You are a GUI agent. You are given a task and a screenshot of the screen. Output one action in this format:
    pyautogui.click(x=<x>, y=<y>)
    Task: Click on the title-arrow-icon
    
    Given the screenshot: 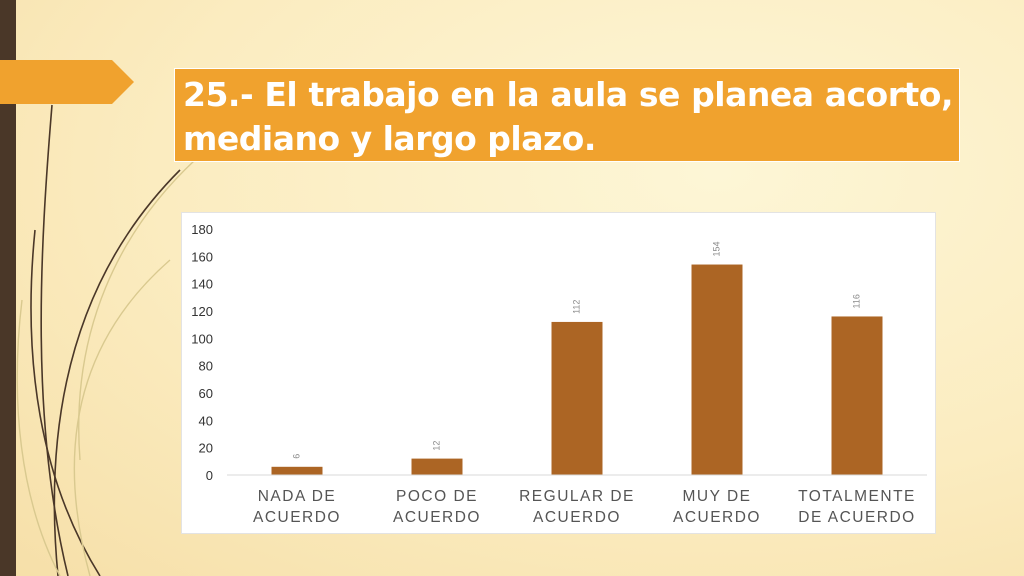 What is the action you would take?
    pyautogui.click(x=67, y=82)
    